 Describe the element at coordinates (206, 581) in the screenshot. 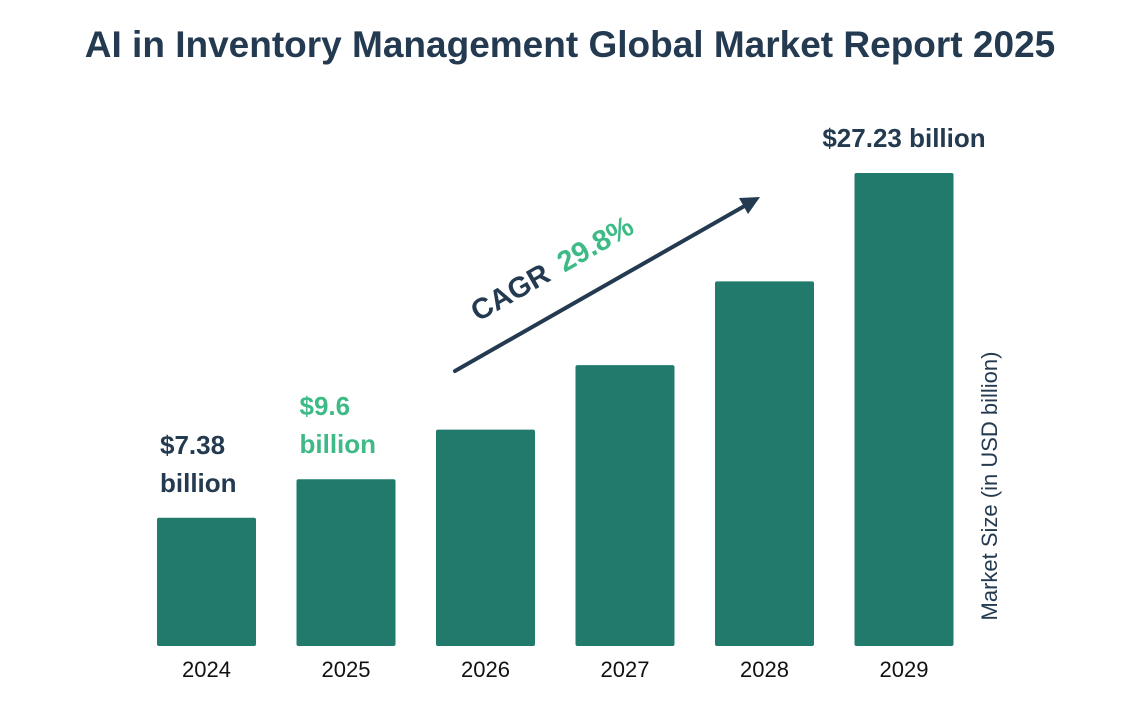

I see `bar-2024` at that location.